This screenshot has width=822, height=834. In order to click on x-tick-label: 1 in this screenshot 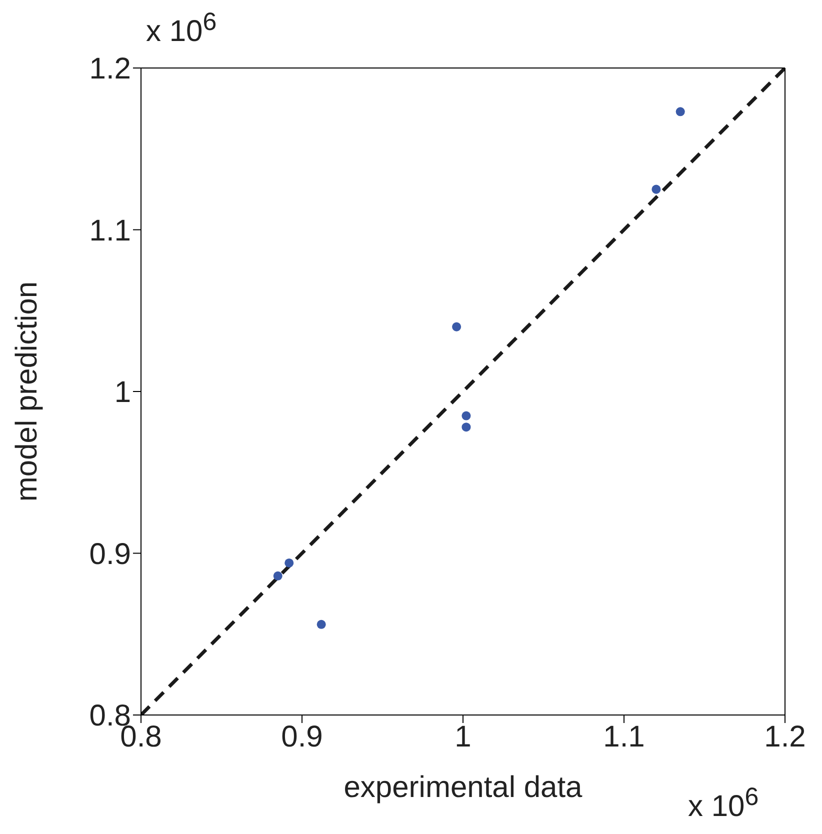, I will do `click(463, 737)`.